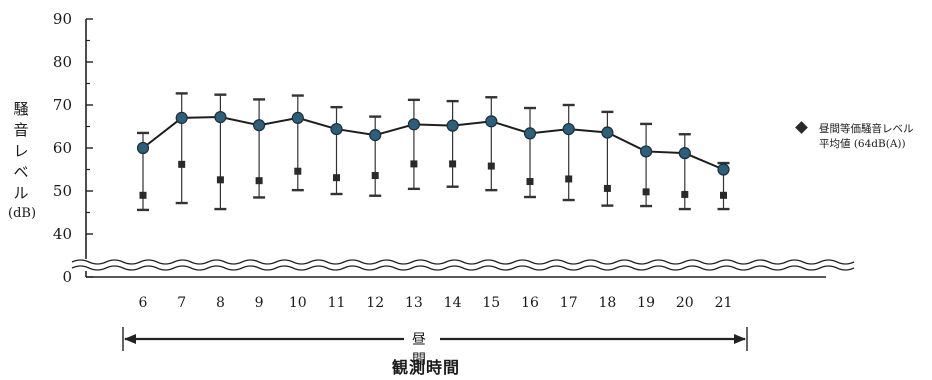 The image size is (932, 380). What do you see at coordinates (181, 303) in the screenshot?
I see `x-tick-label: 7` at bounding box center [181, 303].